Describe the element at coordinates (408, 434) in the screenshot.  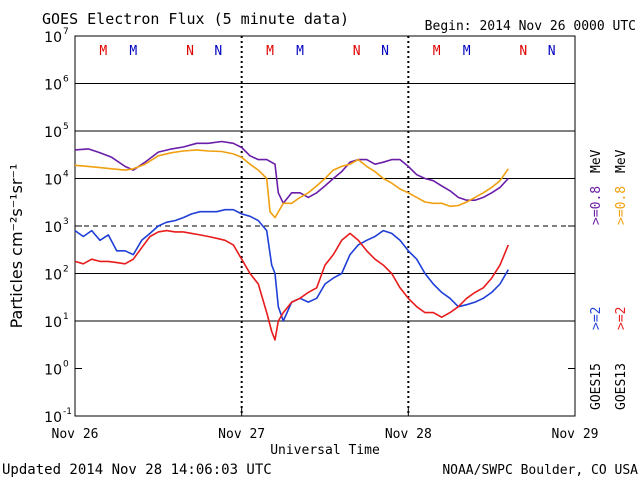
I see `x-tick-label: Nov 28` at that location.